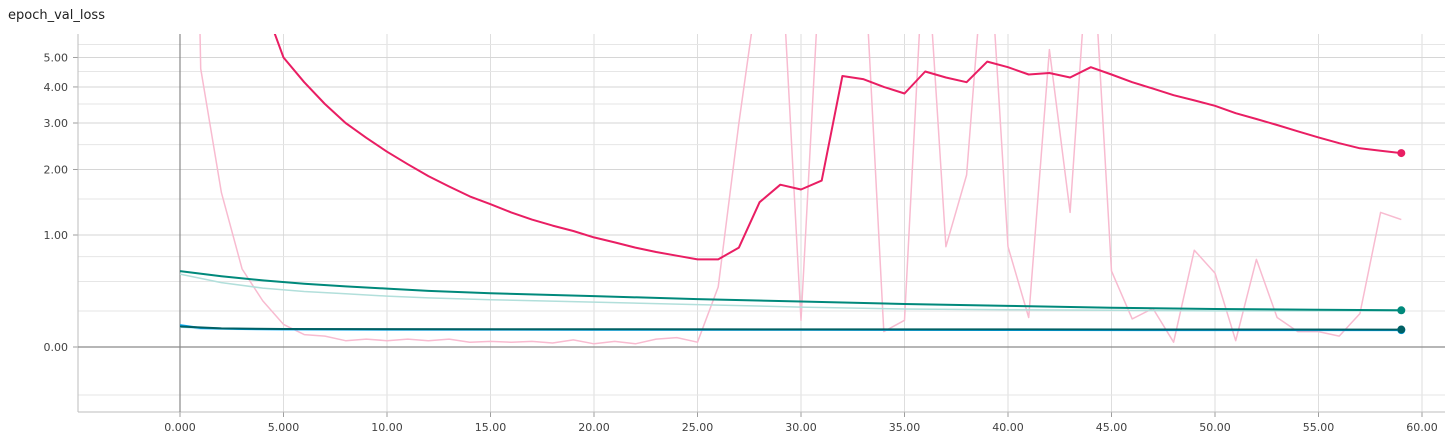  Describe the element at coordinates (56, 123) in the screenshot. I see `y-tick-label: 3.00` at that location.